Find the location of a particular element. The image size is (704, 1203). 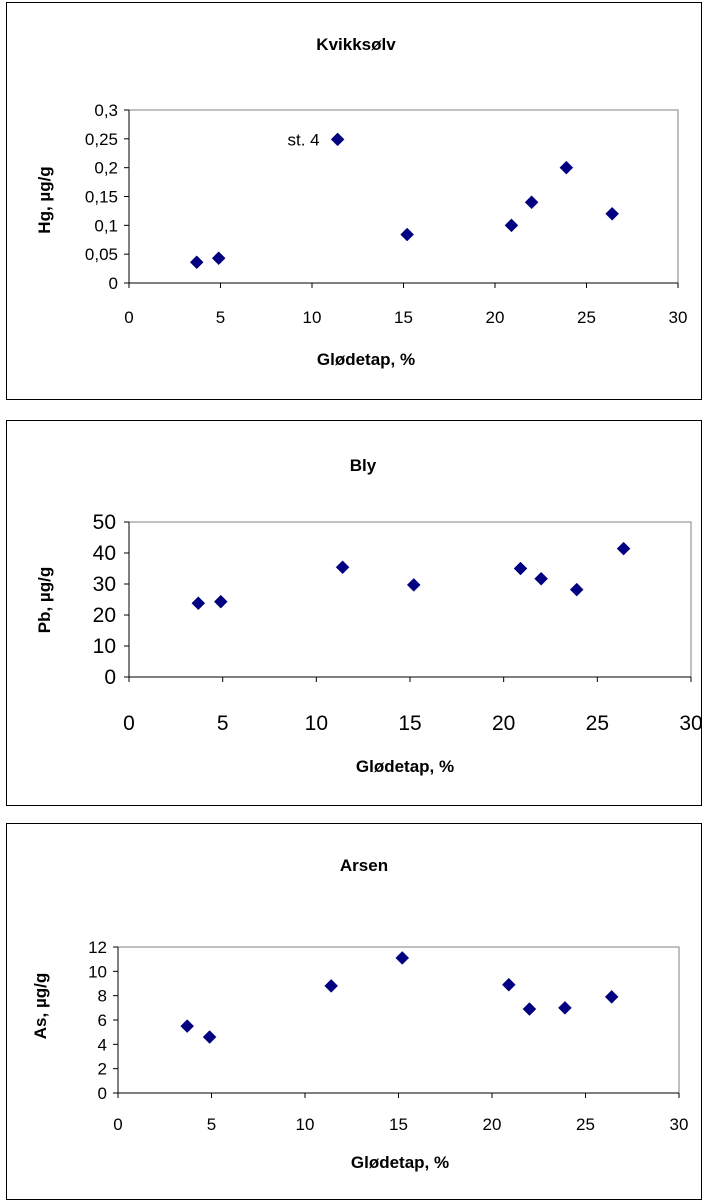

y-axis-label: Hg, µg/g is located at coordinates (44, 199).